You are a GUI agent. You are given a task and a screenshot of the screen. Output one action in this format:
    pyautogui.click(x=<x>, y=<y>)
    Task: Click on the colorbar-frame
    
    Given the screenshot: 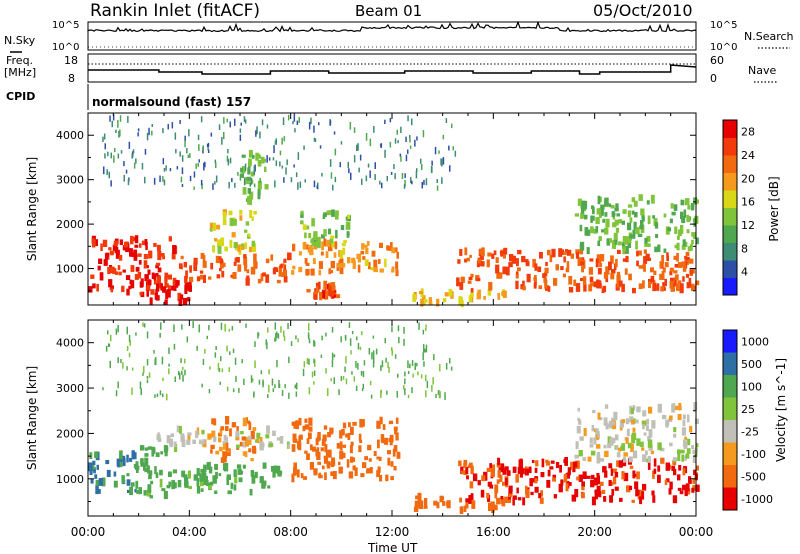 What is the action you would take?
    pyautogui.click(x=730, y=420)
    